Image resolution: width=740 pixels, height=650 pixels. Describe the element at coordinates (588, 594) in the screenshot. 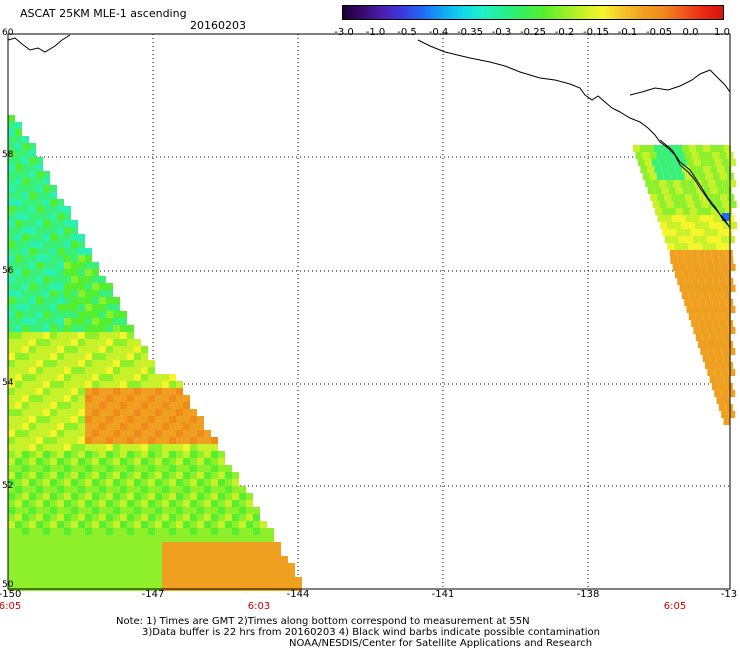

I see `lon-label-138: -138` at that location.